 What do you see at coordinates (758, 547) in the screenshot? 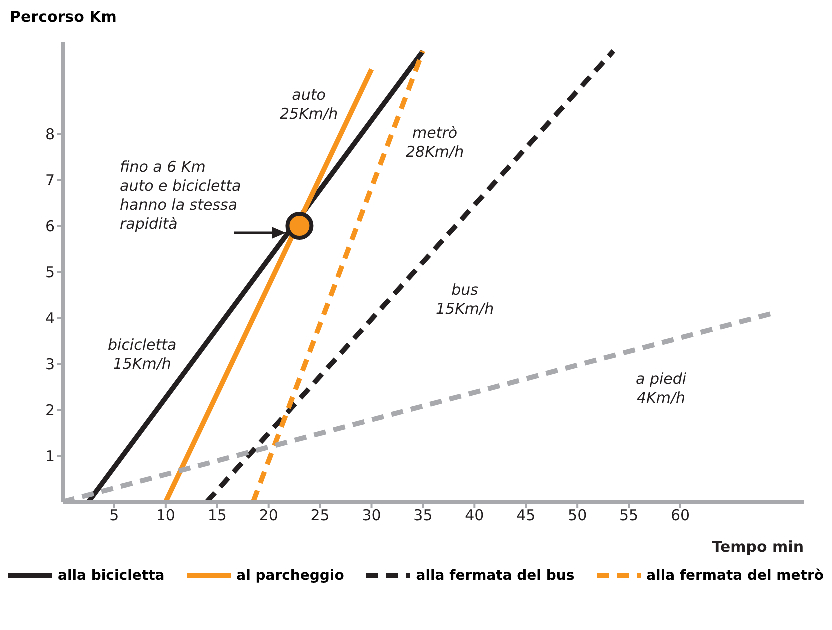
I see `x-axis-title: Tempo min` at bounding box center [758, 547].